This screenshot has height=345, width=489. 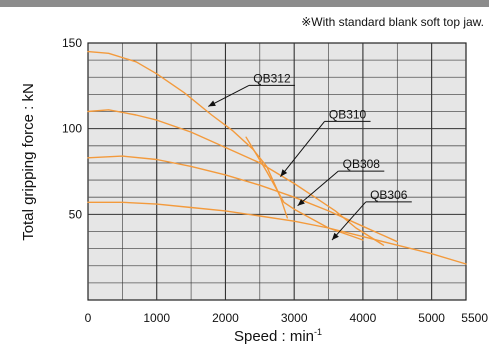 I want to click on label-arrowhead-qb310, so click(x=284, y=173).